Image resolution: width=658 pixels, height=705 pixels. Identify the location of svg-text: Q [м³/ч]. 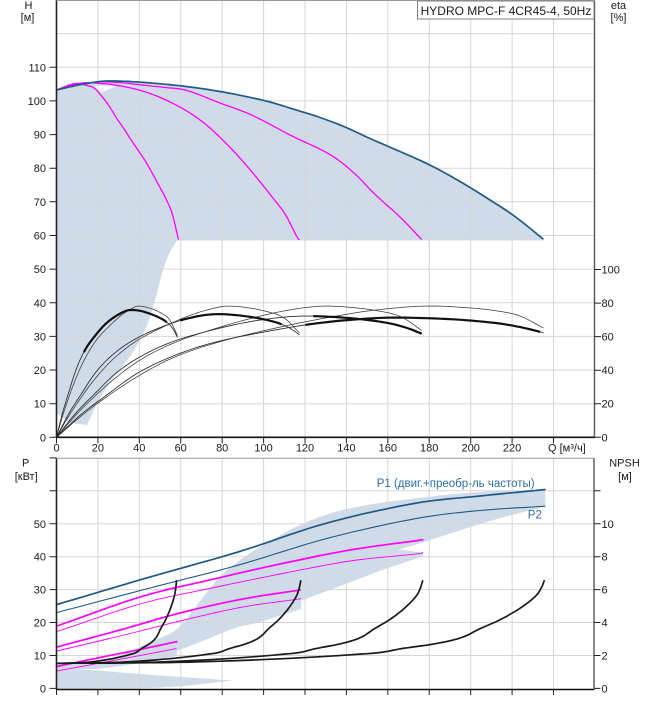
(567, 449).